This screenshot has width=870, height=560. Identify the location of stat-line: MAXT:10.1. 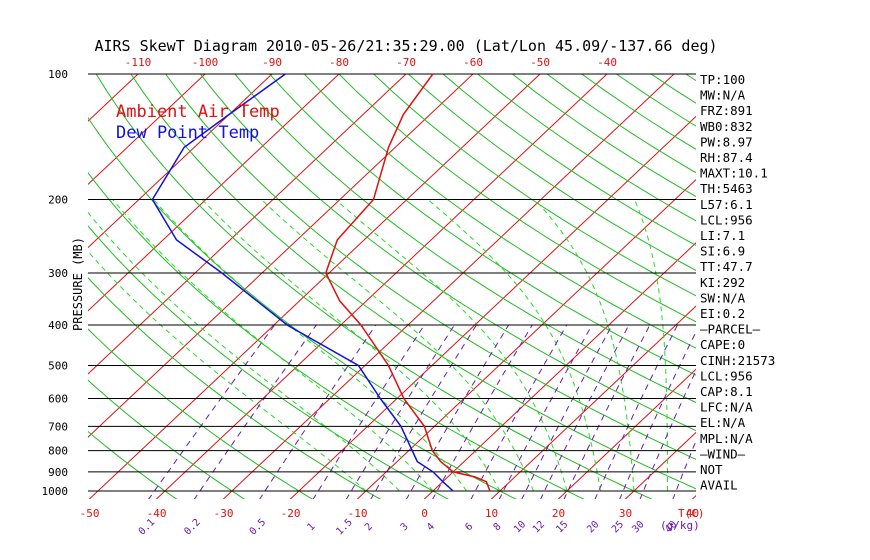
(734, 173).